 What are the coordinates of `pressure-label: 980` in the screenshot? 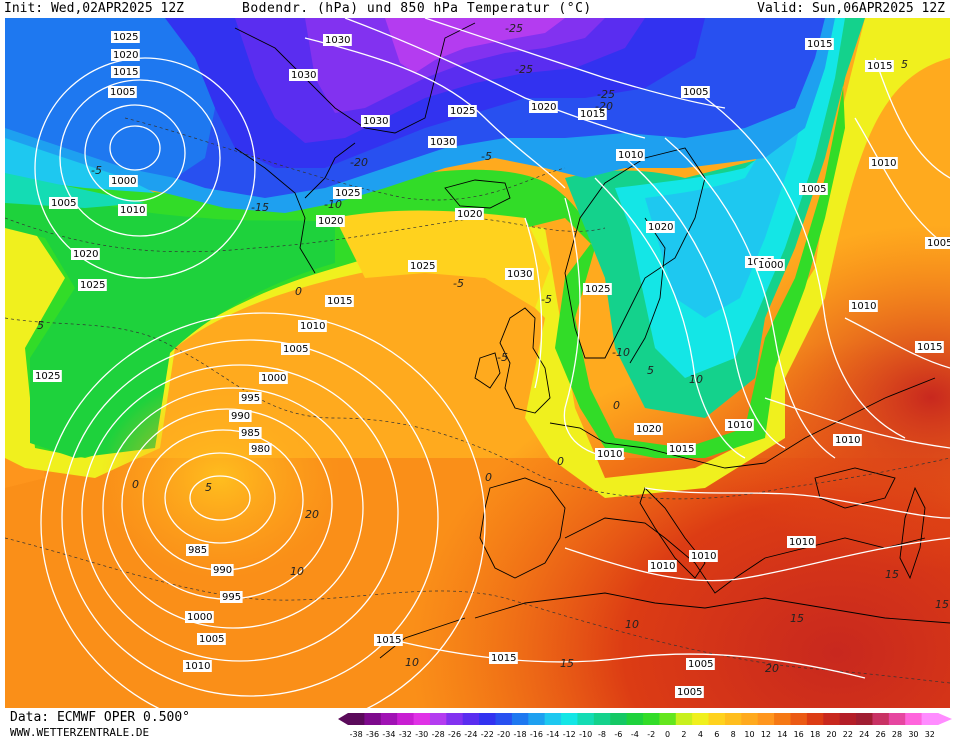 It's located at (260, 449).